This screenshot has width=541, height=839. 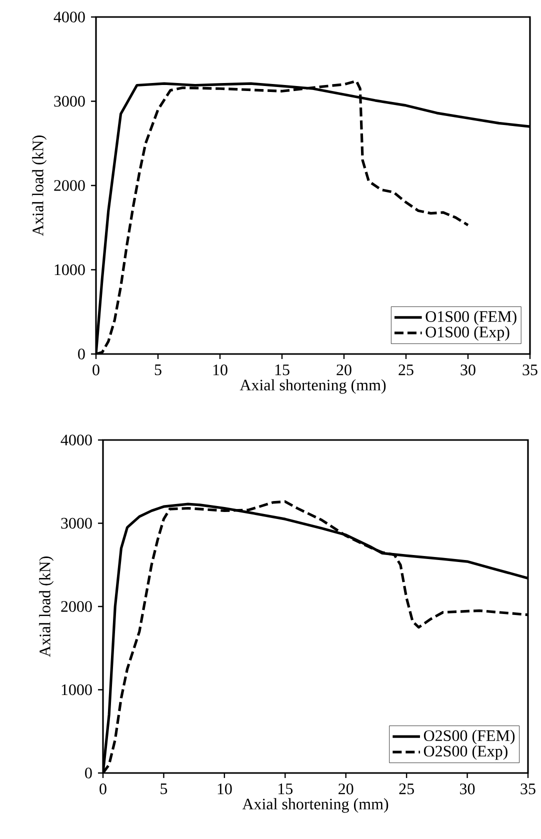 What do you see at coordinates (466, 752) in the screenshot?
I see `legend-label: O2S00 (Exp)` at bounding box center [466, 752].